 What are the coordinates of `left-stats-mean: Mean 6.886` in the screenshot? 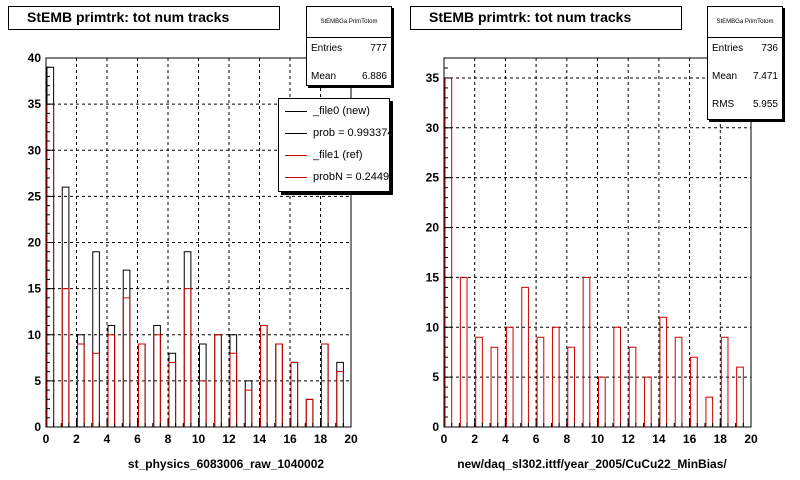 It's located at (349, 78).